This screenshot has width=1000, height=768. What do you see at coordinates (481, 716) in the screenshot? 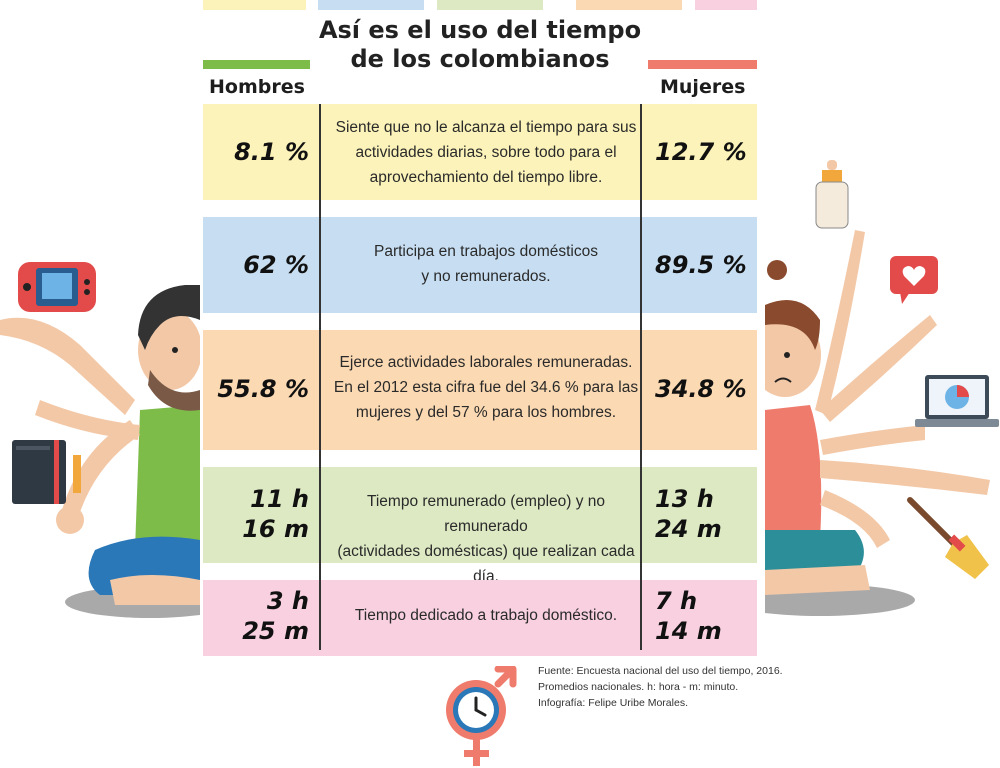
I see `gender-clock-icon` at bounding box center [481, 716].